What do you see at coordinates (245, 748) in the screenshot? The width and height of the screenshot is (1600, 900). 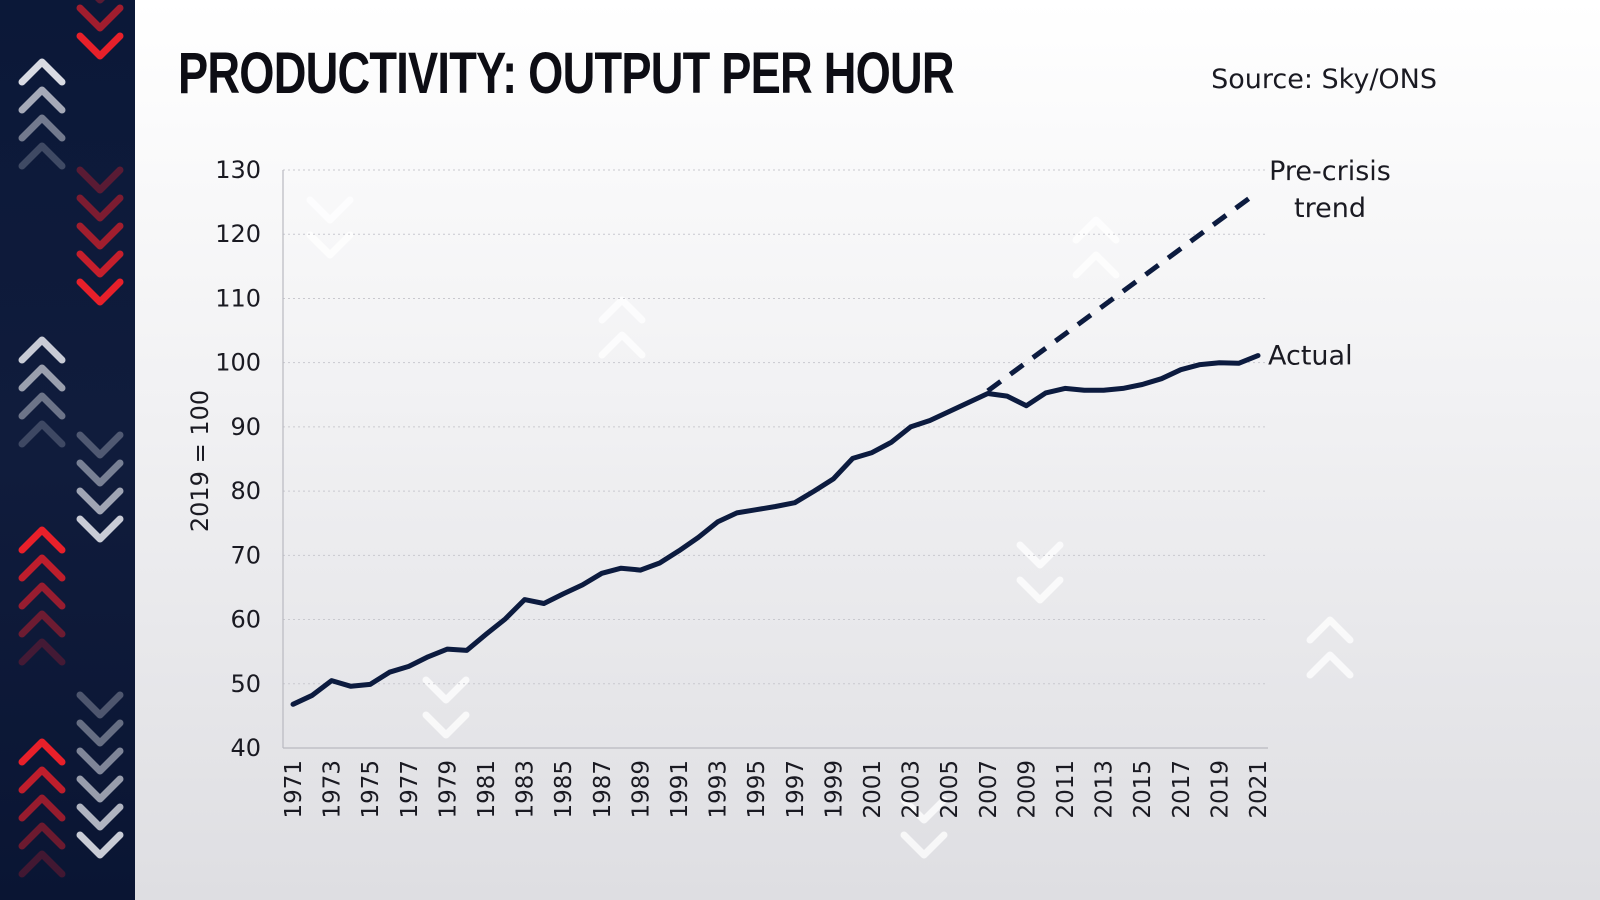 I see `y-tick-label: 40` at bounding box center [245, 748].